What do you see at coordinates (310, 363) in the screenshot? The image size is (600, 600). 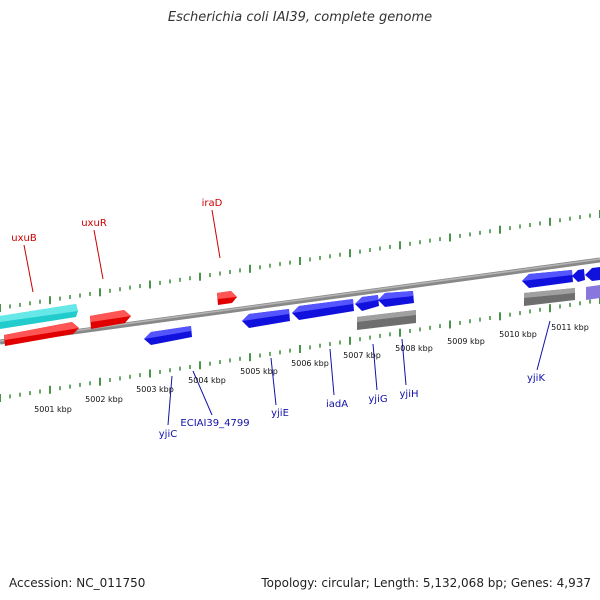 I see `kbp-label-5006: 5006 kbp` at bounding box center [310, 363].